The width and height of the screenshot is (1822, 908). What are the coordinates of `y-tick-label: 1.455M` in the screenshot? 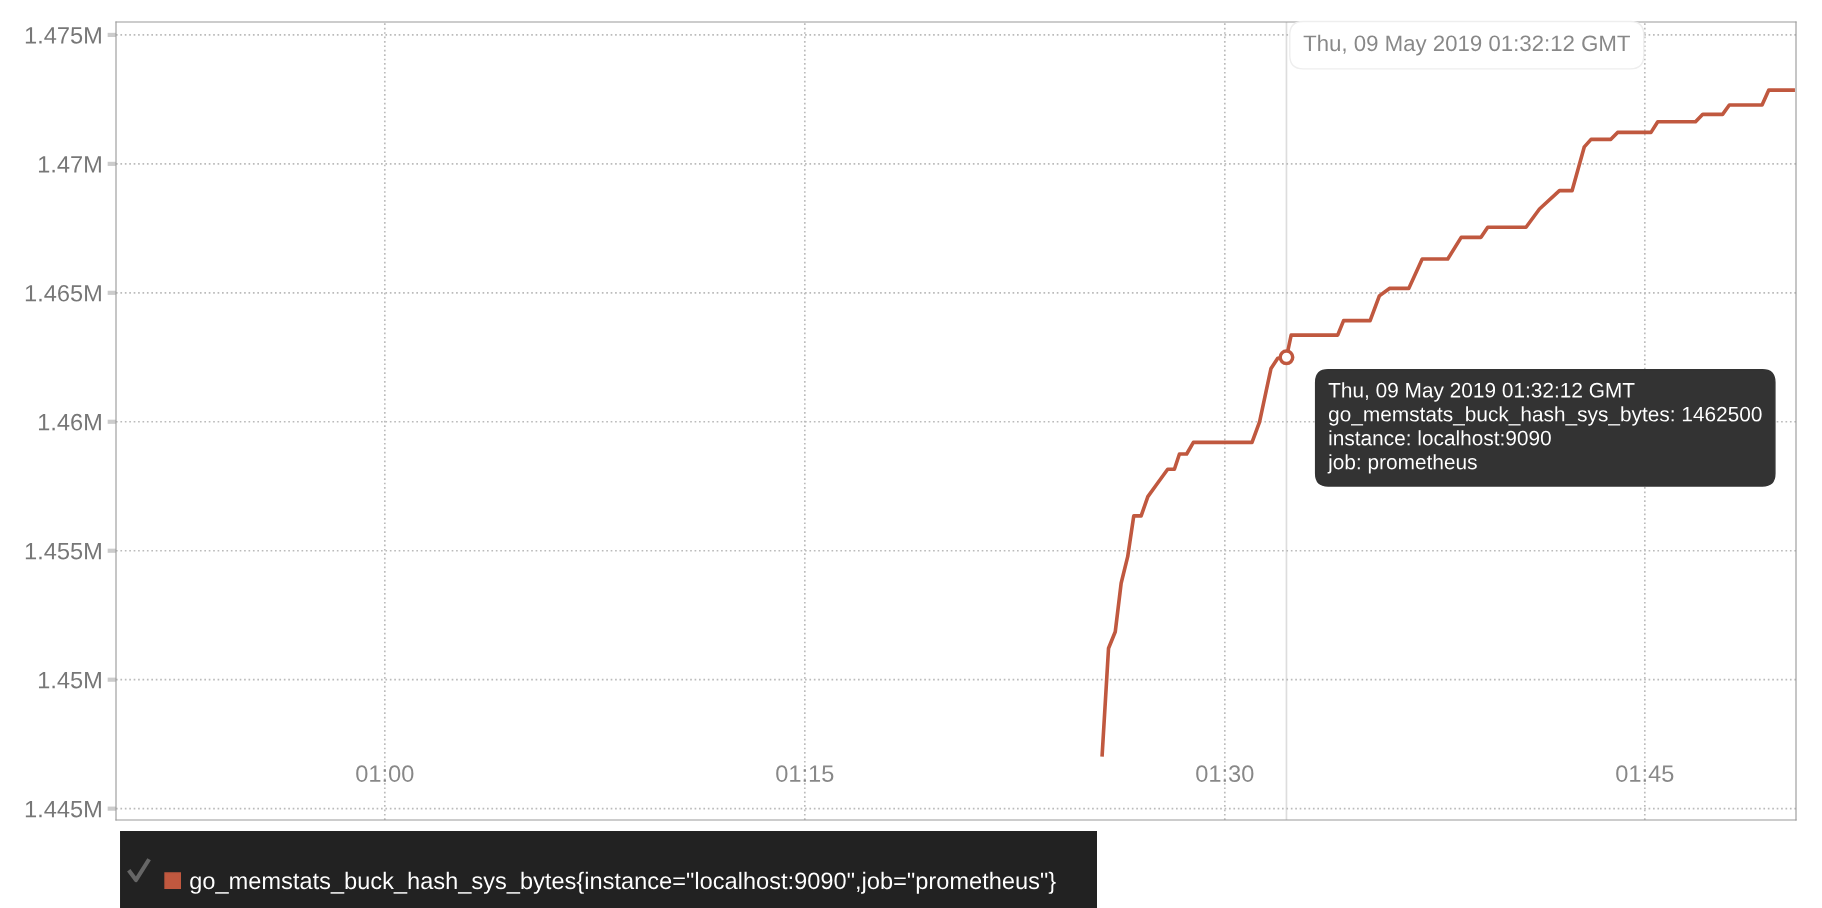 It's located at (63, 551).